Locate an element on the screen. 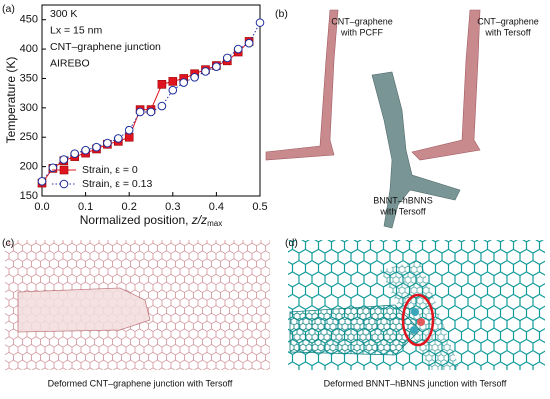 The height and width of the screenshot is (399, 550). x-tick-label: 0.2 is located at coordinates (129, 207).